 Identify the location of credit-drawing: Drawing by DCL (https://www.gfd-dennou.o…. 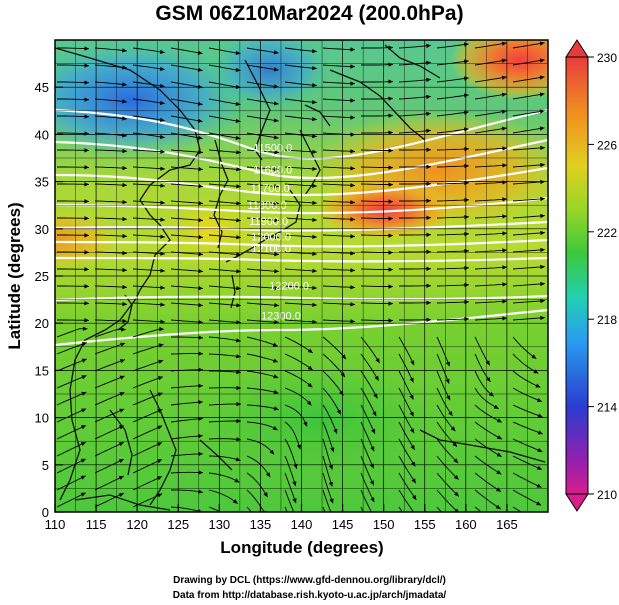
(309, 580).